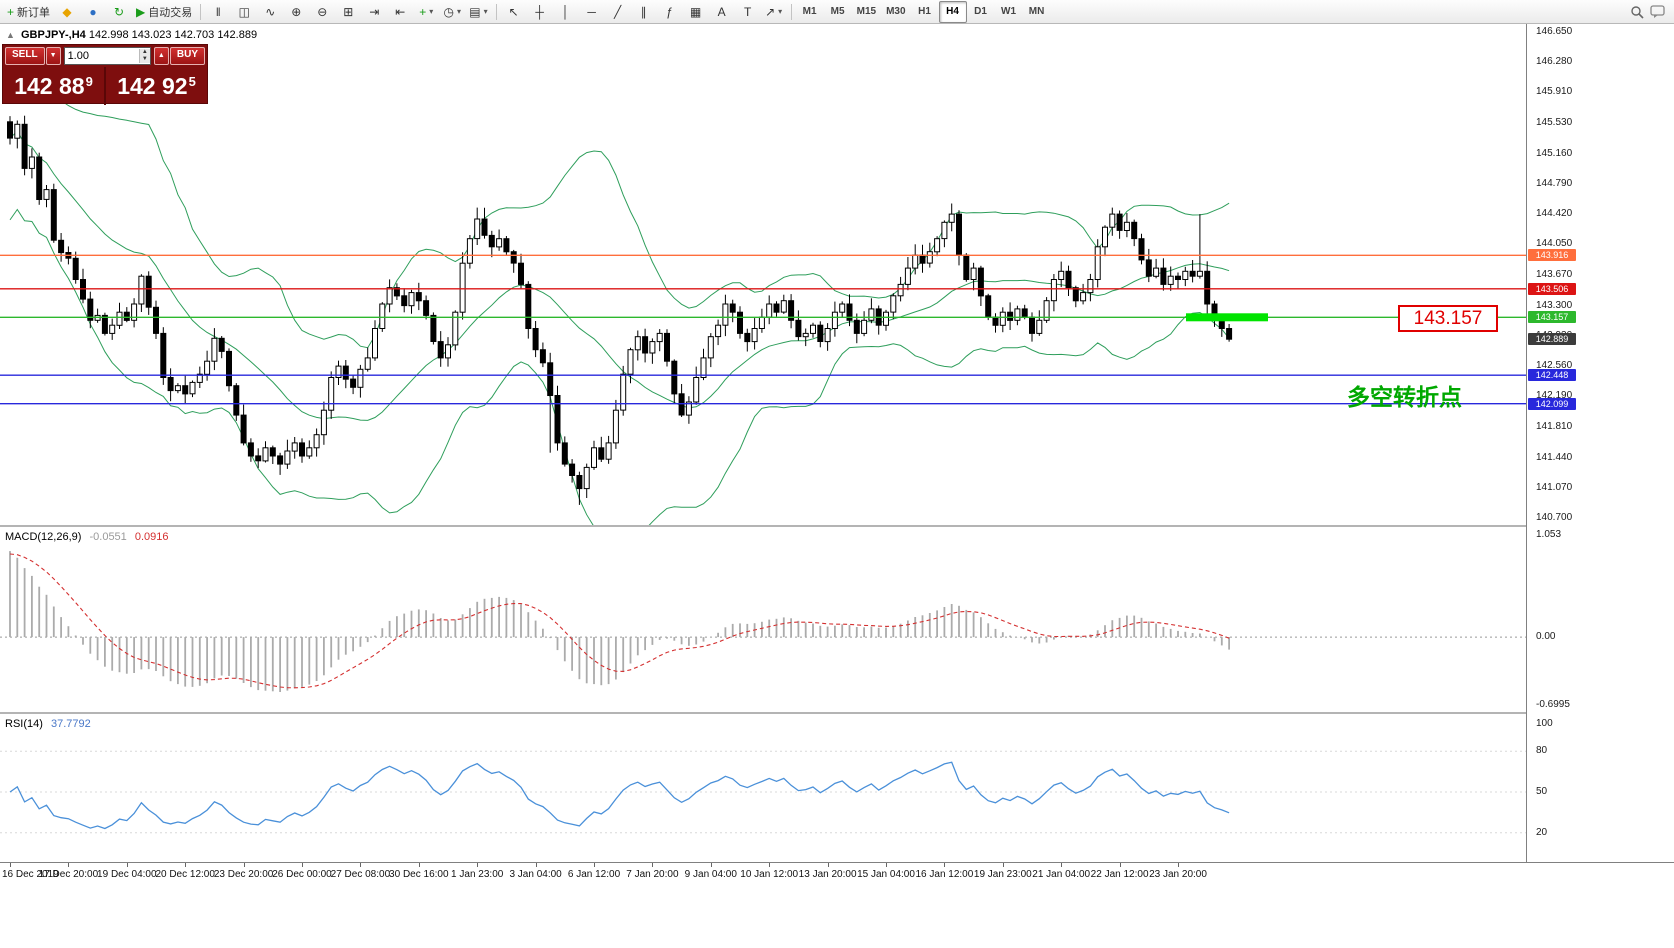 Image resolution: width=1674 pixels, height=948 pixels. What do you see at coordinates (980, 11) in the screenshot?
I see `timeframe-d1-button: D1` at bounding box center [980, 11].